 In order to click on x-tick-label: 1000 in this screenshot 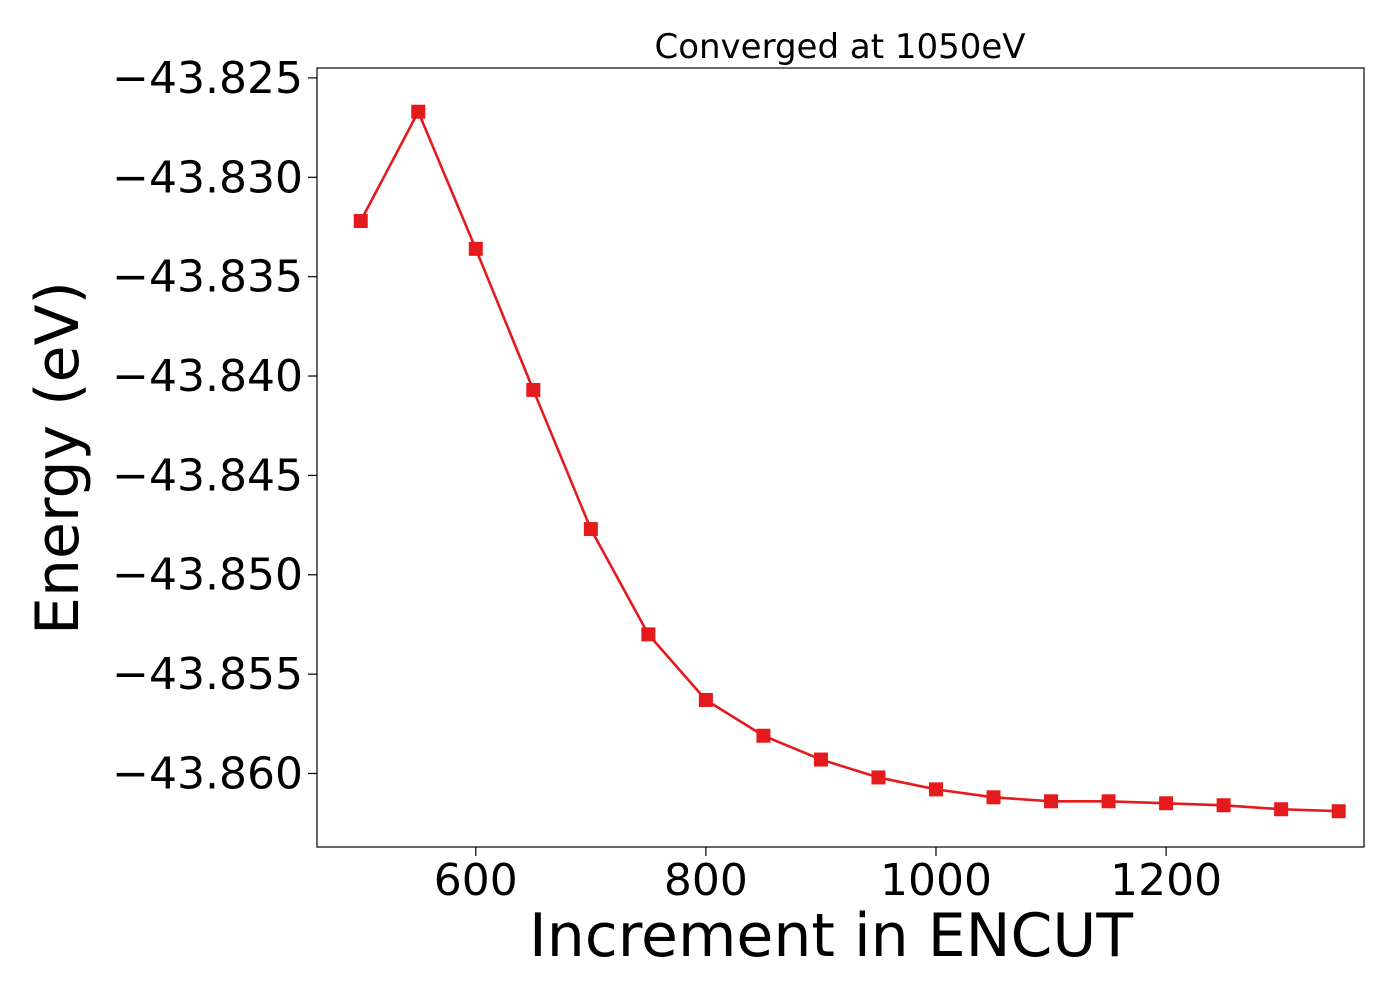, I will do `click(936, 880)`.